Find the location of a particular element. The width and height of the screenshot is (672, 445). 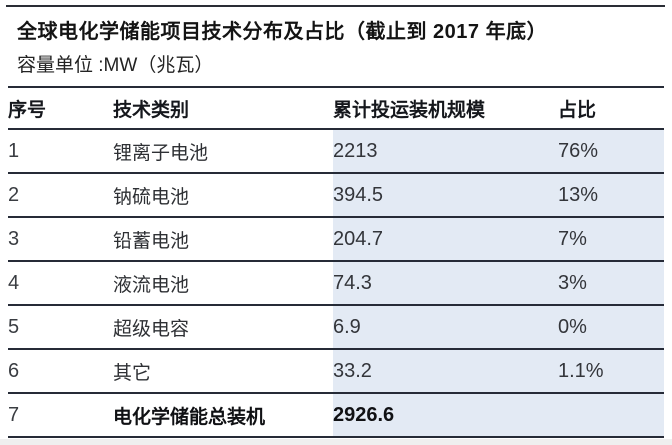

table-row: 2 钠硫电池 394.5 13% is located at coordinates (336, 195).